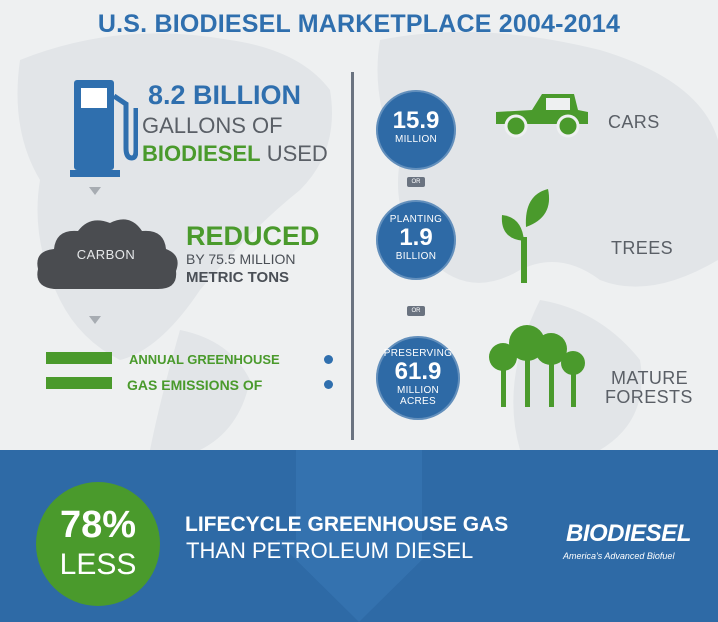 The image size is (718, 622). What do you see at coordinates (347, 524) in the screenshot?
I see `lifecycle-line1: LIFECYCLE GREENHOUSE GAS` at bounding box center [347, 524].